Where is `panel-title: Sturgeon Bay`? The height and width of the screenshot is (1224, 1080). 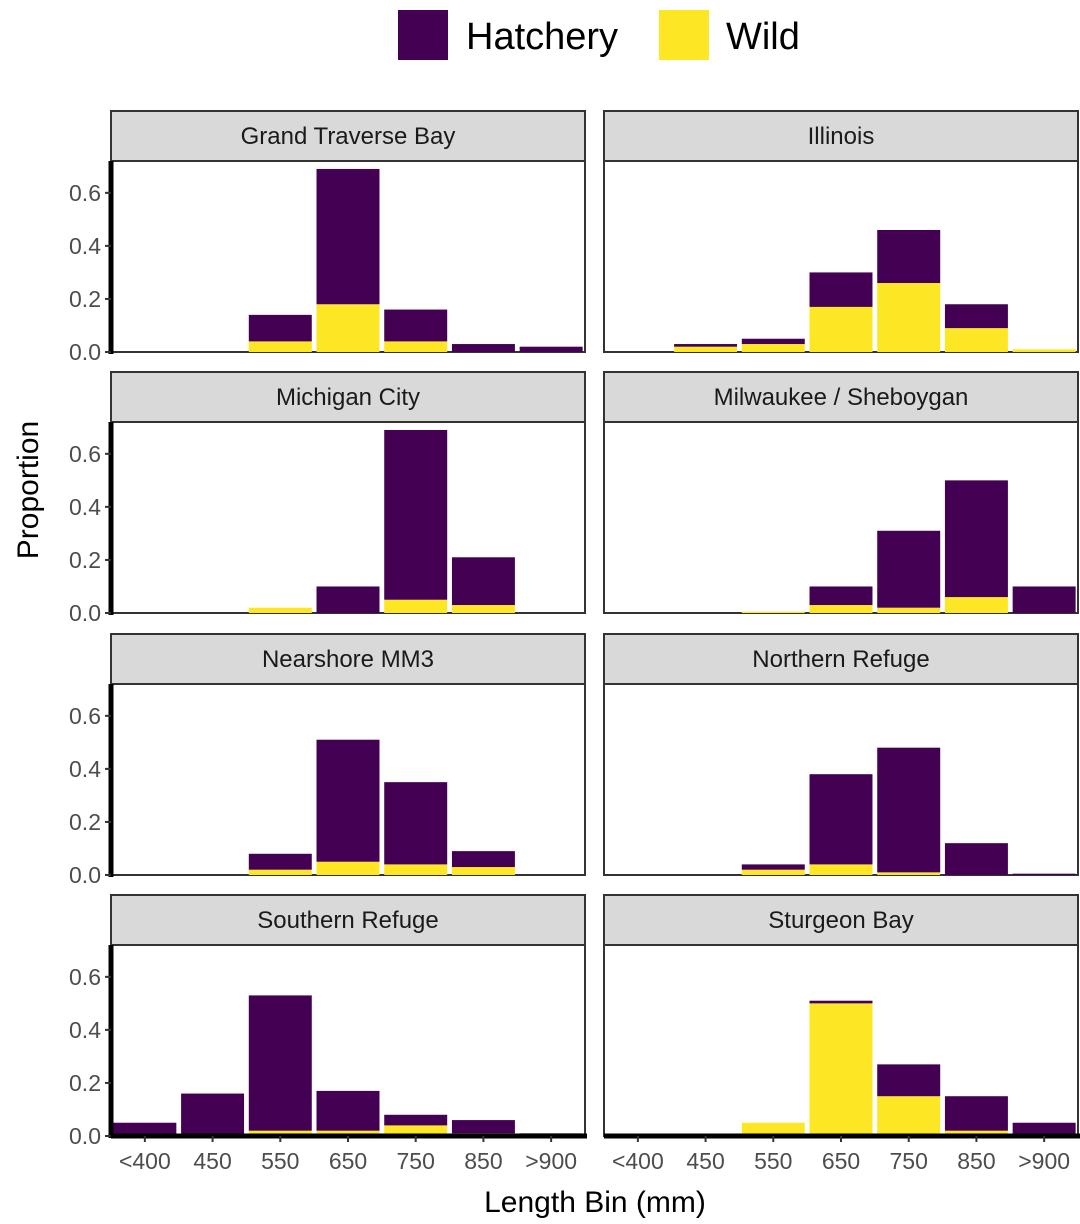 panel-title: Sturgeon Bay is located at coordinates (840, 920).